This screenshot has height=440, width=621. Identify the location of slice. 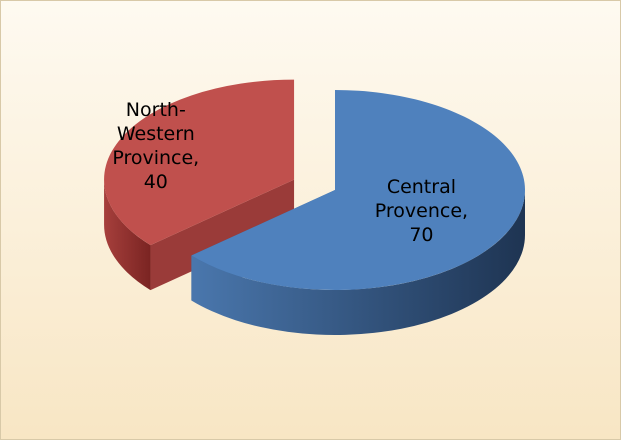
(199, 162).